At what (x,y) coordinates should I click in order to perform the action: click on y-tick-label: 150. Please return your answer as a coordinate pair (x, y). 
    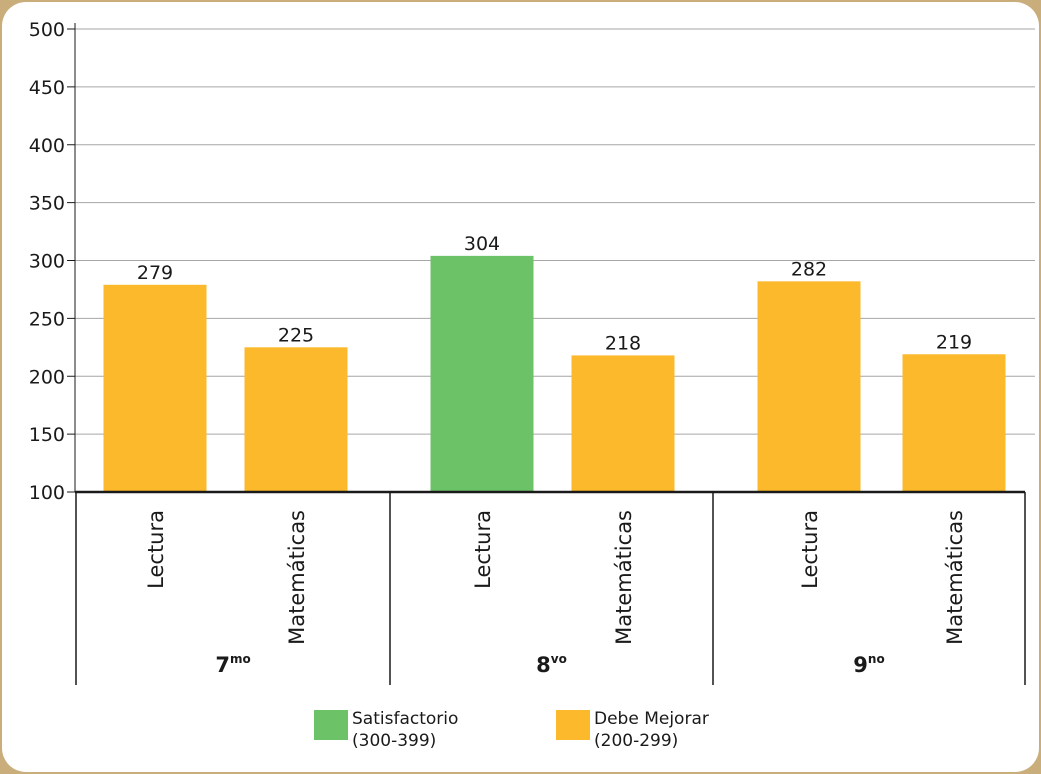
    Looking at the image, I should click on (47, 435).